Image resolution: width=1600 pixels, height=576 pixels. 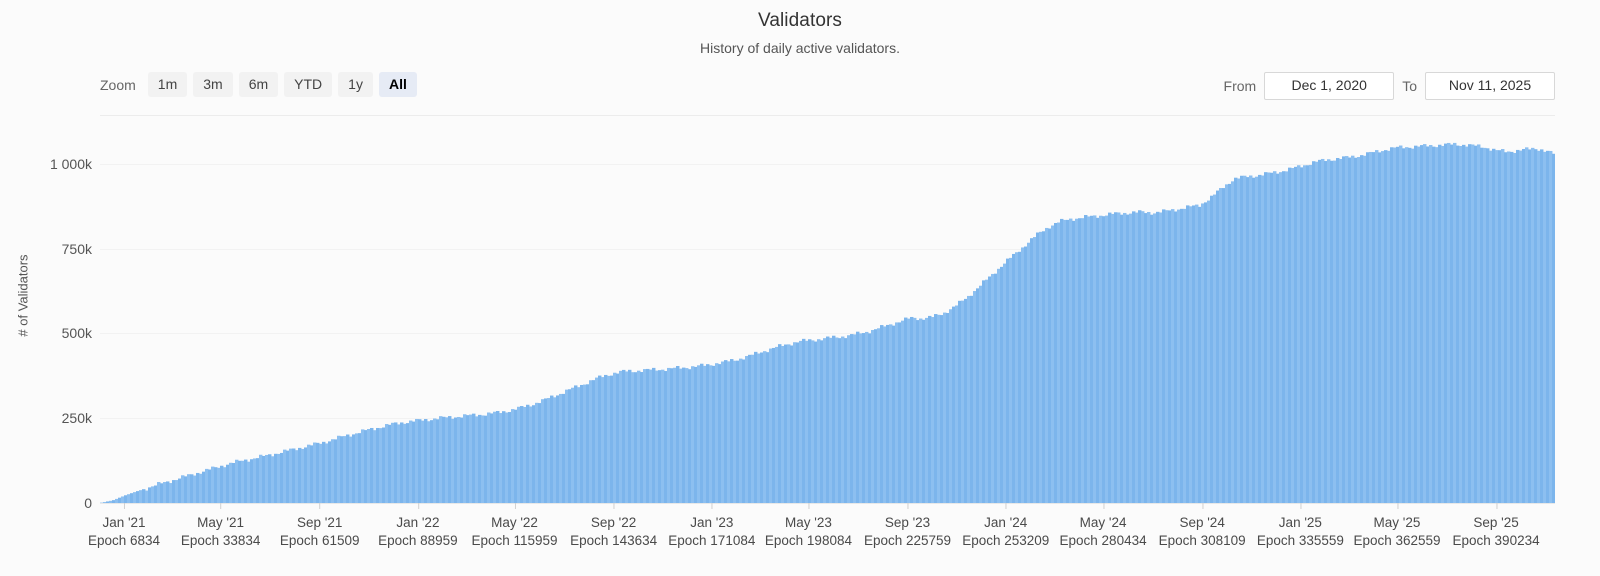 I want to click on range-button-1y: 1y, so click(x=355, y=84).